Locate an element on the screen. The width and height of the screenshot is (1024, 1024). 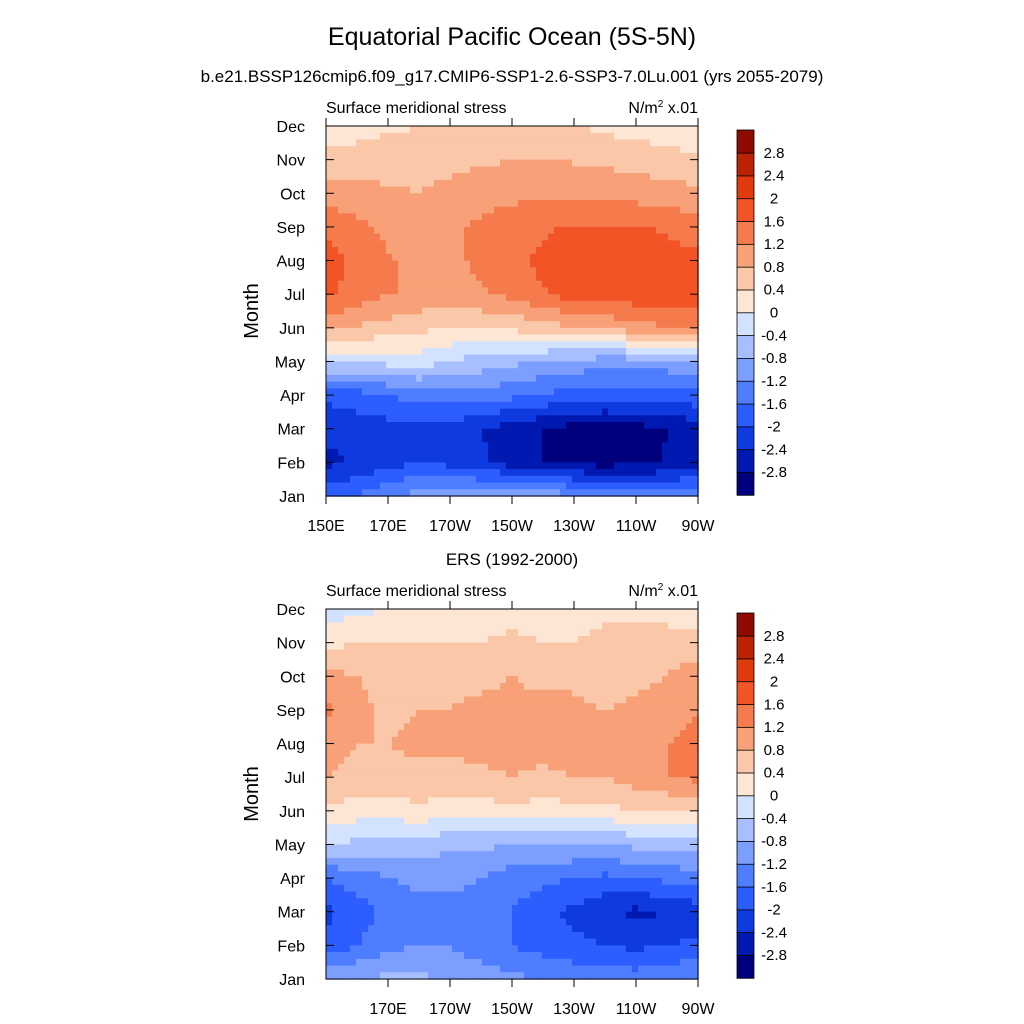
units-base: N/m is located at coordinates (642, 591).